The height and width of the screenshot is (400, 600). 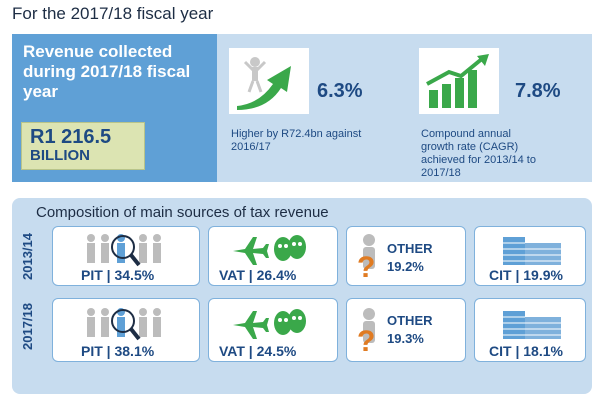 What do you see at coordinates (296, 140) in the screenshot?
I see `growth-description: Higher by R72.4bn against 2016/17` at bounding box center [296, 140].